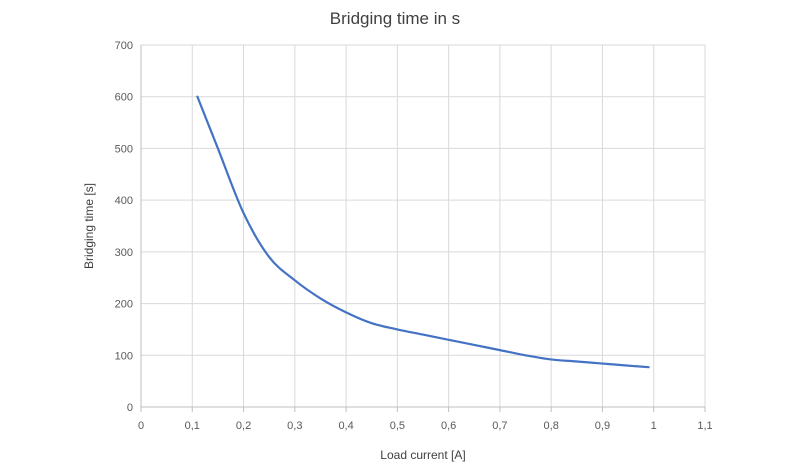 This screenshot has height=470, width=800. Describe the element at coordinates (124, 356) in the screenshot. I see `y-tick-label: 100` at that location.